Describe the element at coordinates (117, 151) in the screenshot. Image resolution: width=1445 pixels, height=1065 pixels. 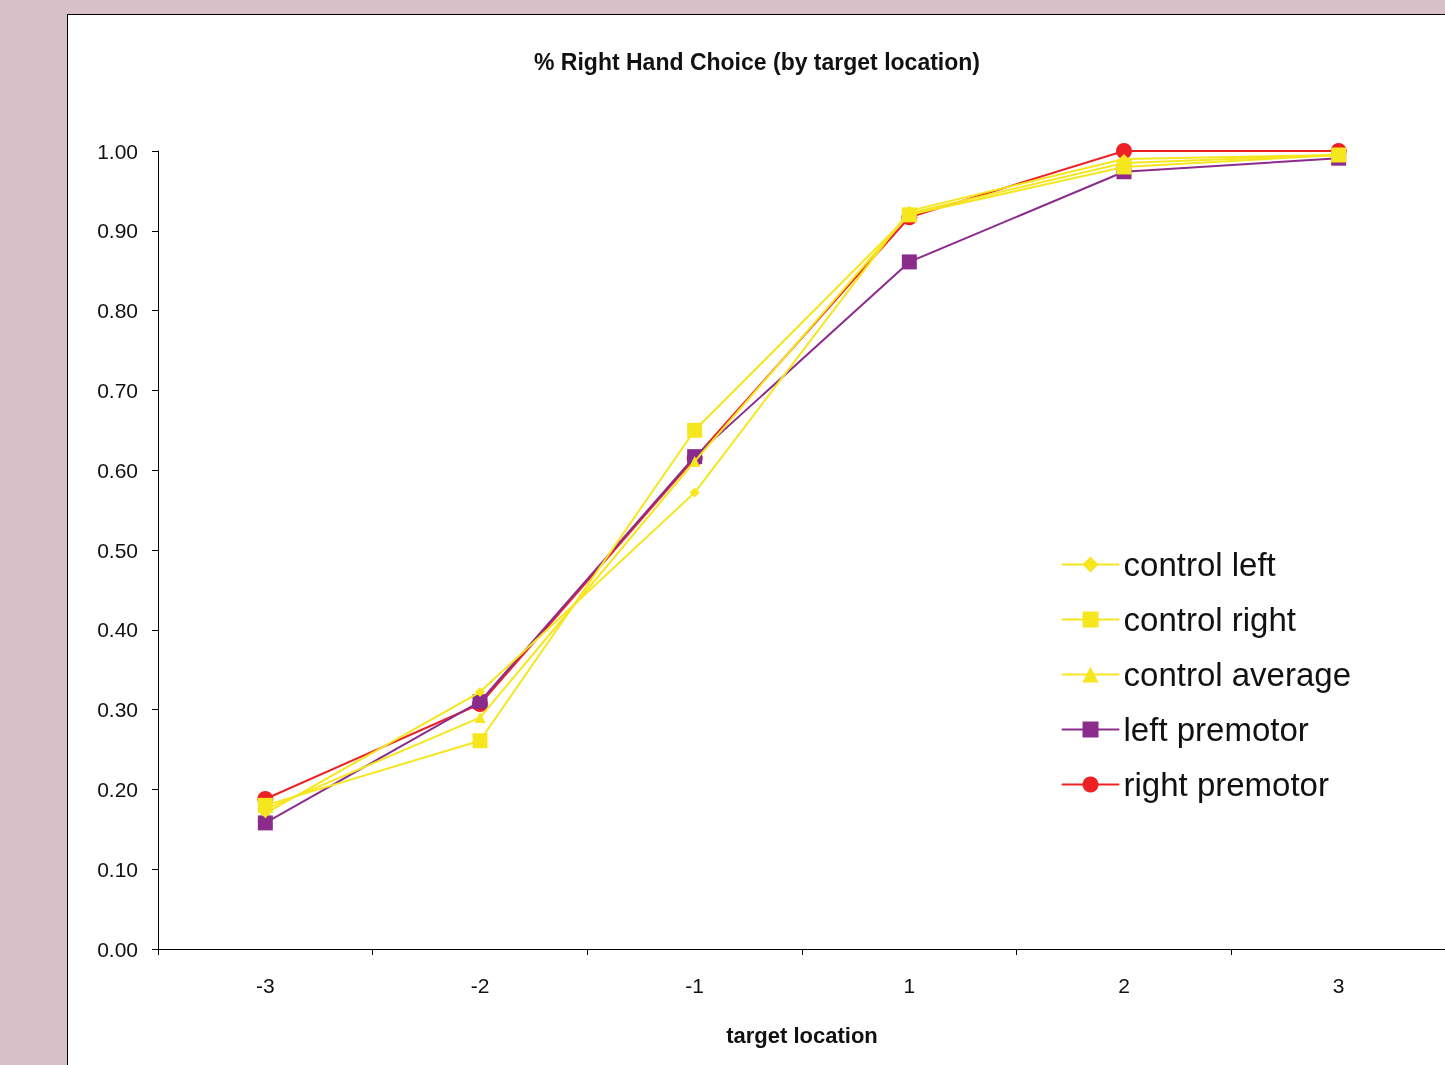
I see `y-tick-label: 1.00` at that location.